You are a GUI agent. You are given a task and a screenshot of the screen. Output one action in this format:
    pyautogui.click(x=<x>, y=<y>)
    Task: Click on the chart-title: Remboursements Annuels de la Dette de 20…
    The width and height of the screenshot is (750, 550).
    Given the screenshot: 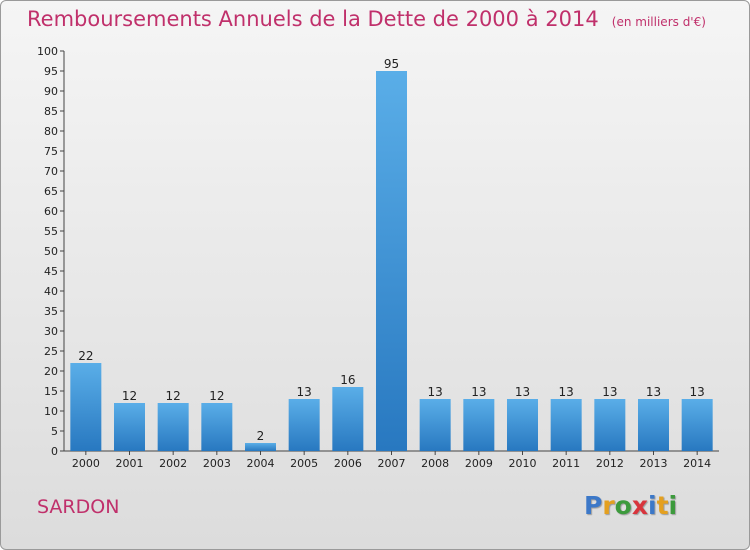 What is the action you would take?
    pyautogui.click(x=313, y=19)
    